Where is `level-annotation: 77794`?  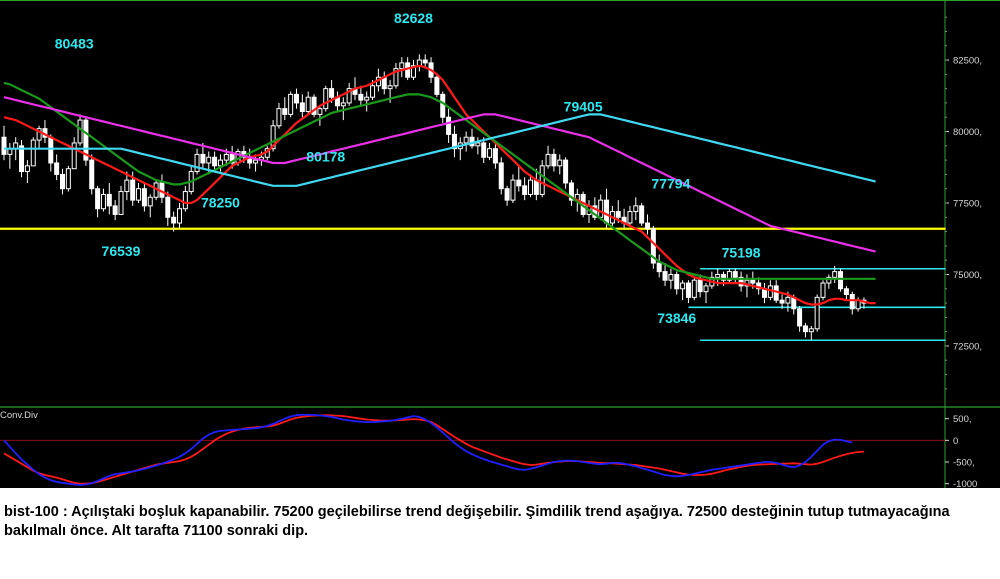
level-annotation: 77794 is located at coordinates (670, 184).